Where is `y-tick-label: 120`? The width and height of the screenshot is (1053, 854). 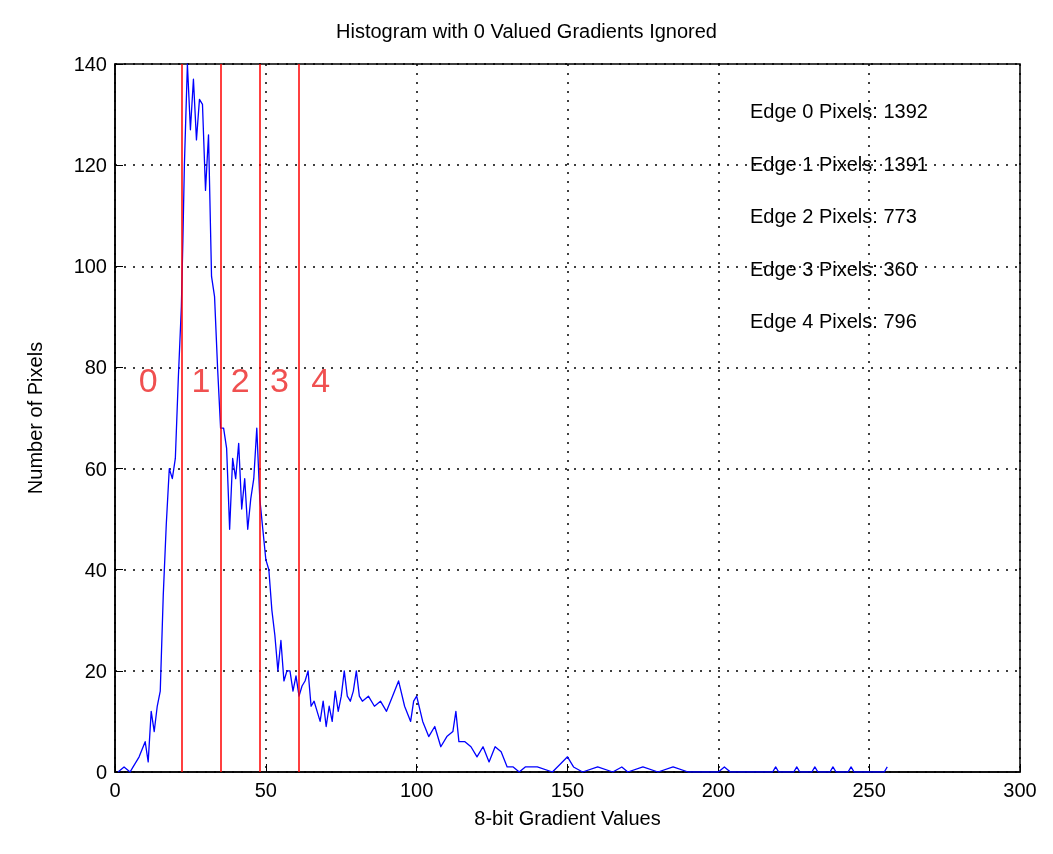
y-tick-label: 120 is located at coordinates (90, 165).